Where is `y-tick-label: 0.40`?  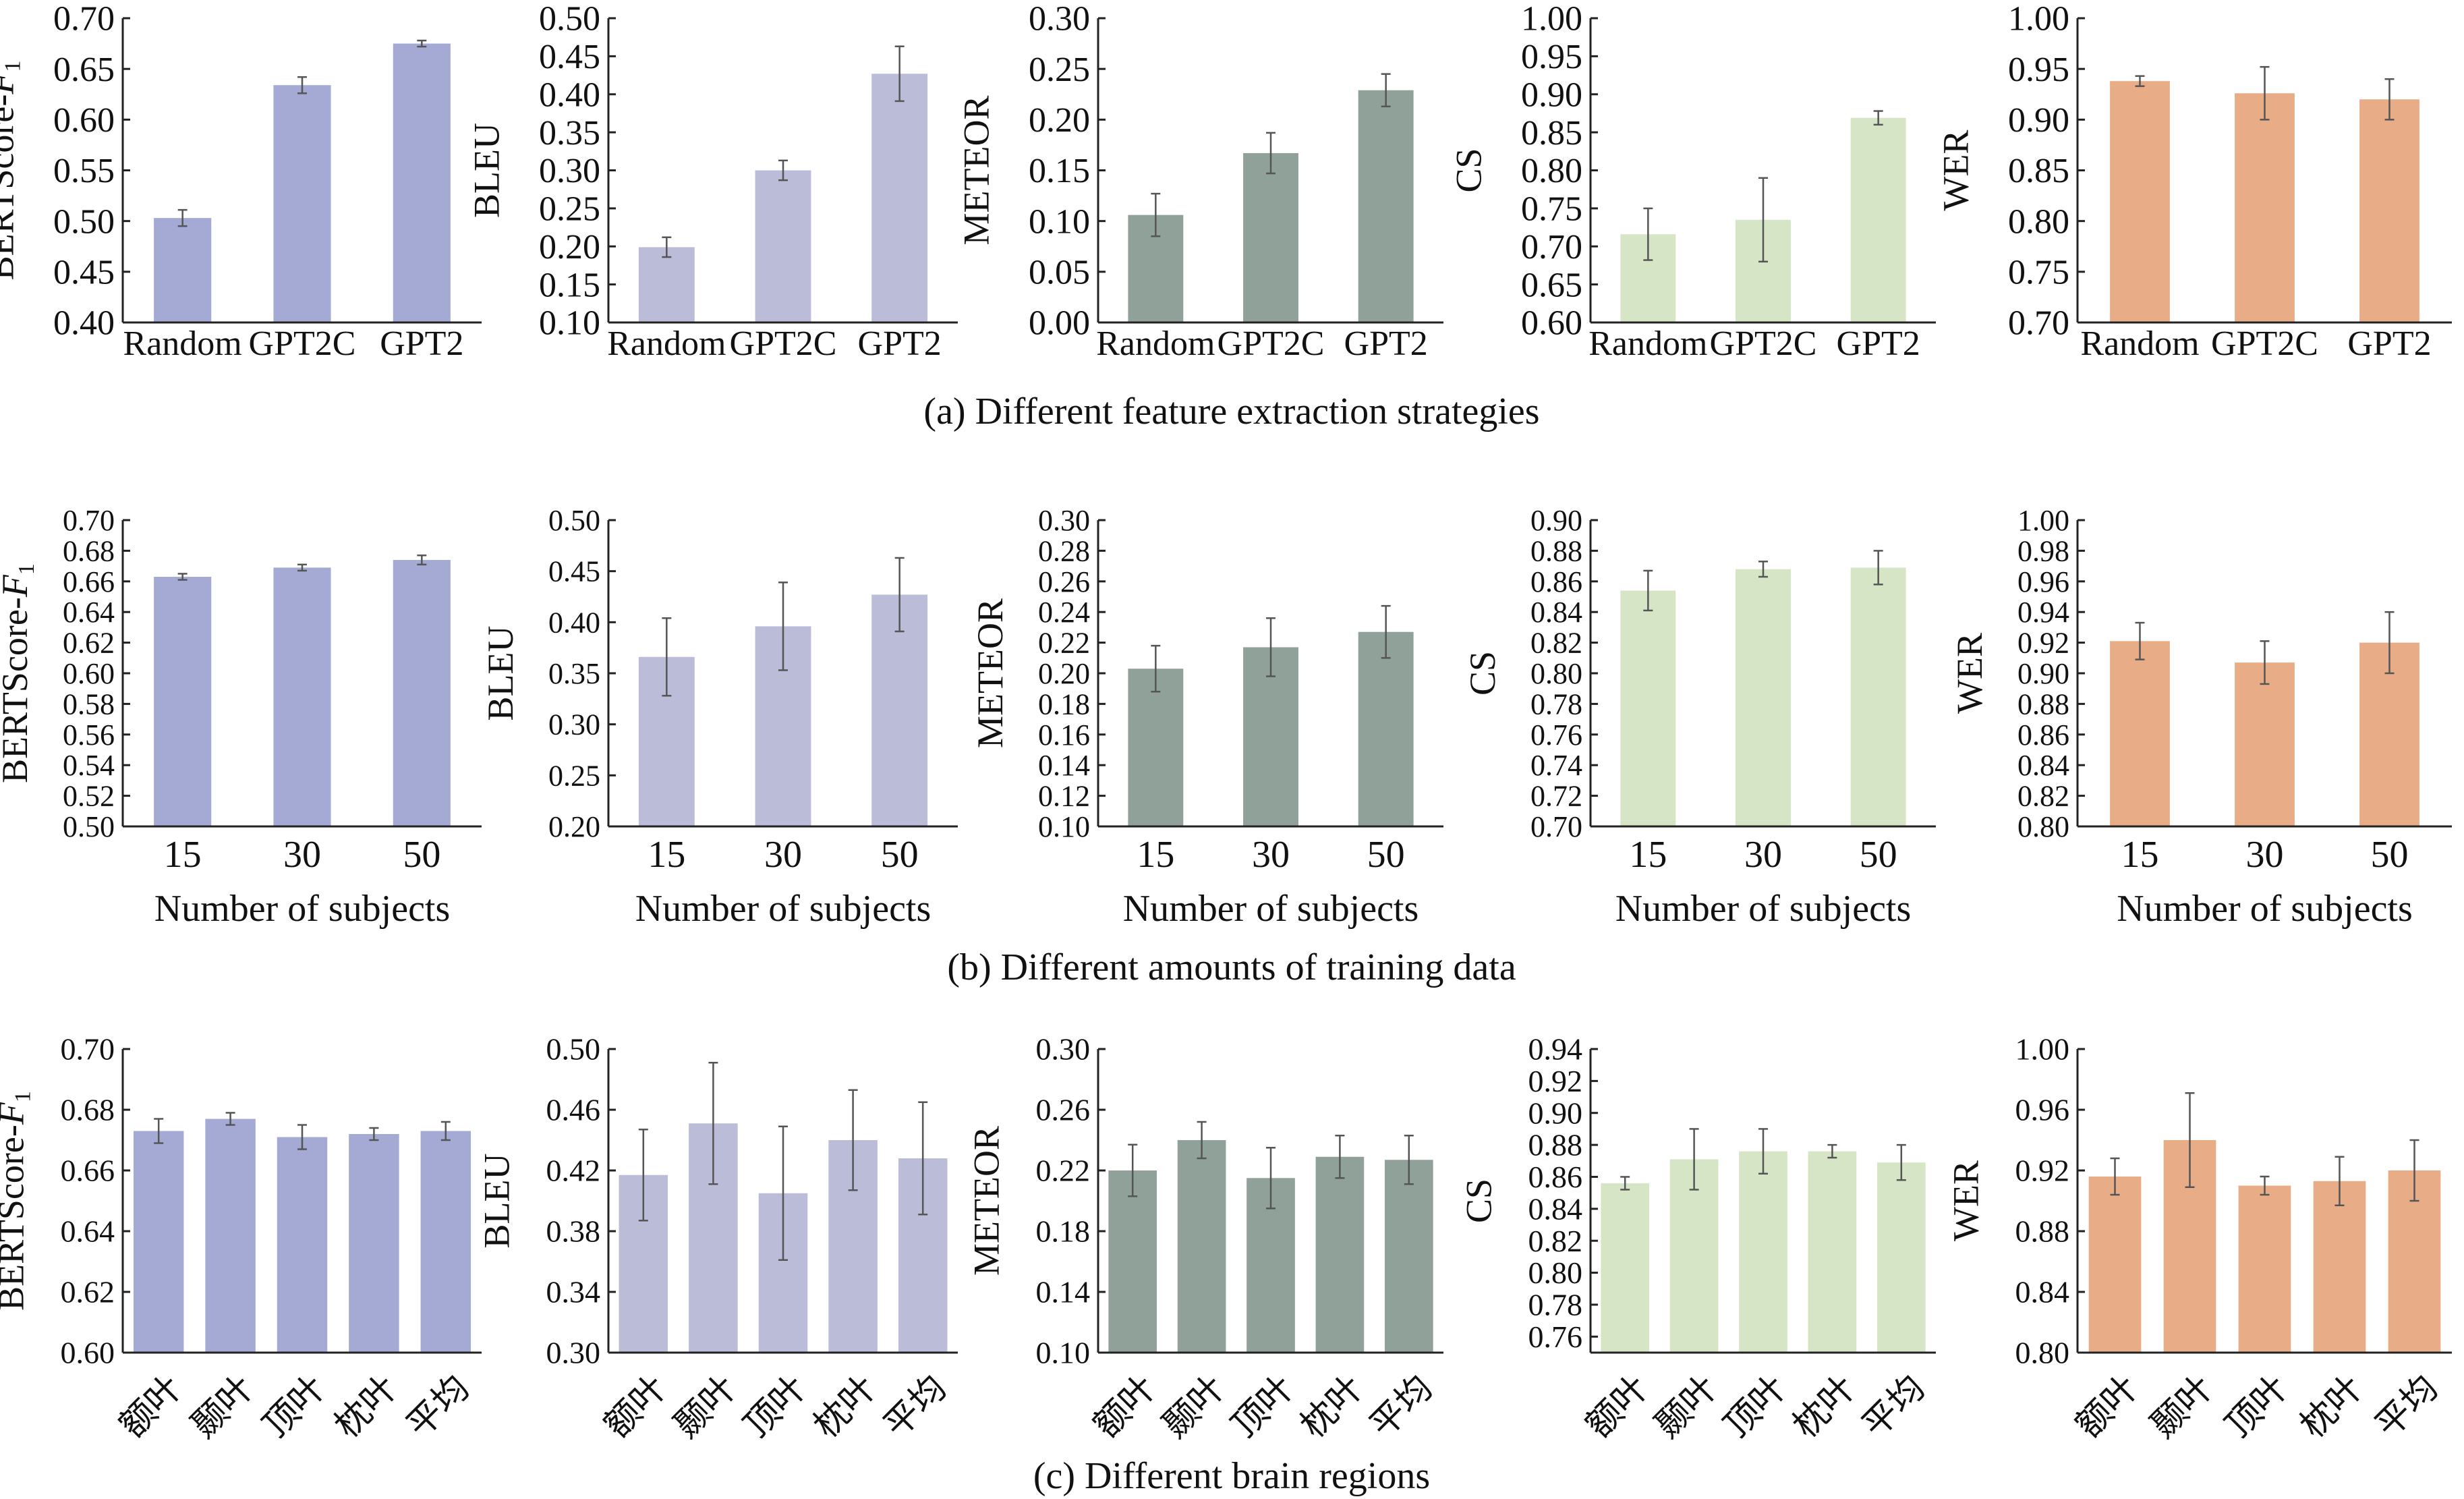
y-tick-label: 0.40 is located at coordinates (84, 323).